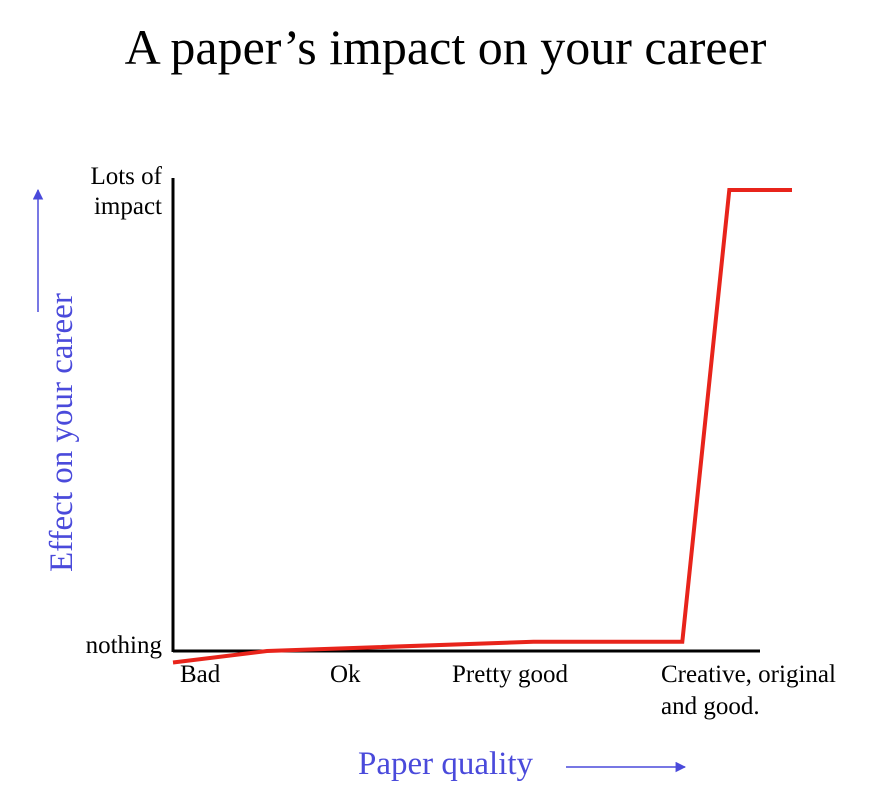 The height and width of the screenshot is (798, 891). What do you see at coordinates (62, 432) in the screenshot?
I see `y-axis-title: Effect on your career` at bounding box center [62, 432].